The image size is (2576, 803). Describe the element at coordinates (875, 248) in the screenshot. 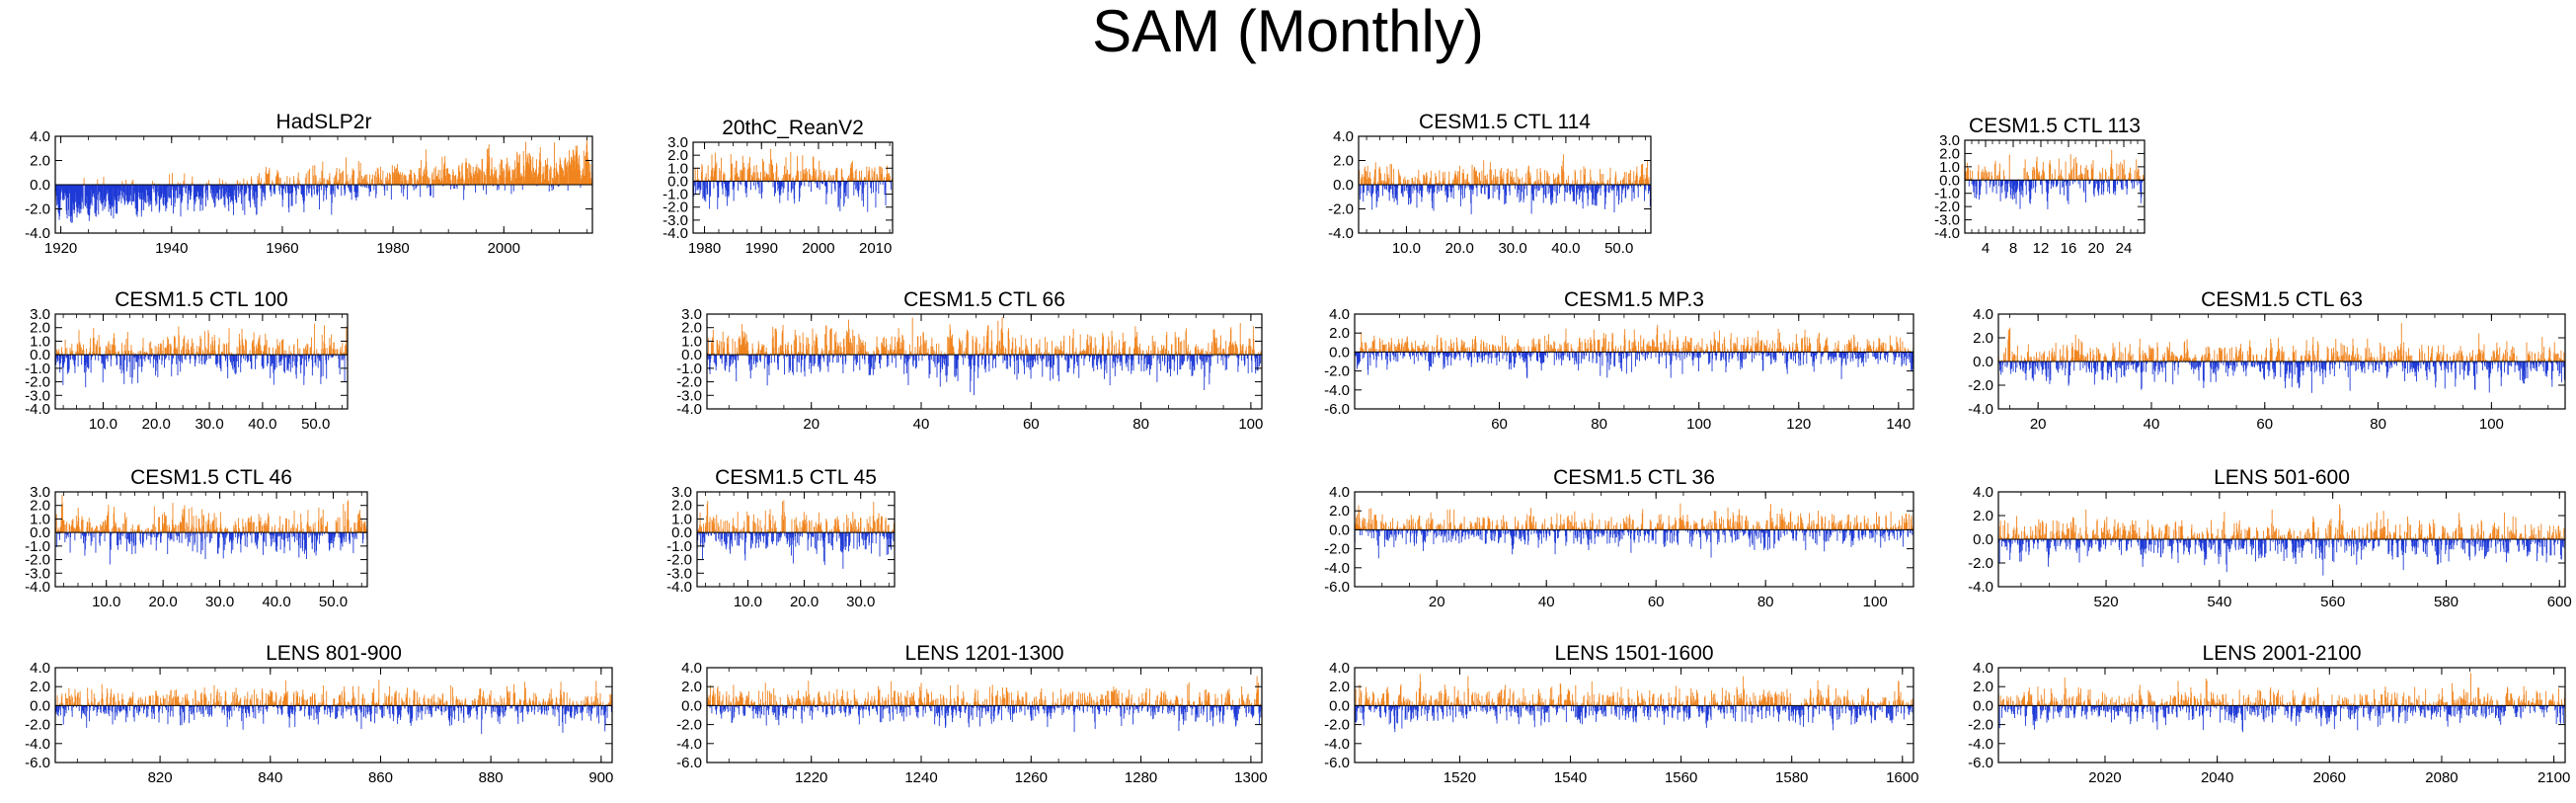

I see `x-tick-label: 2010` at that location.